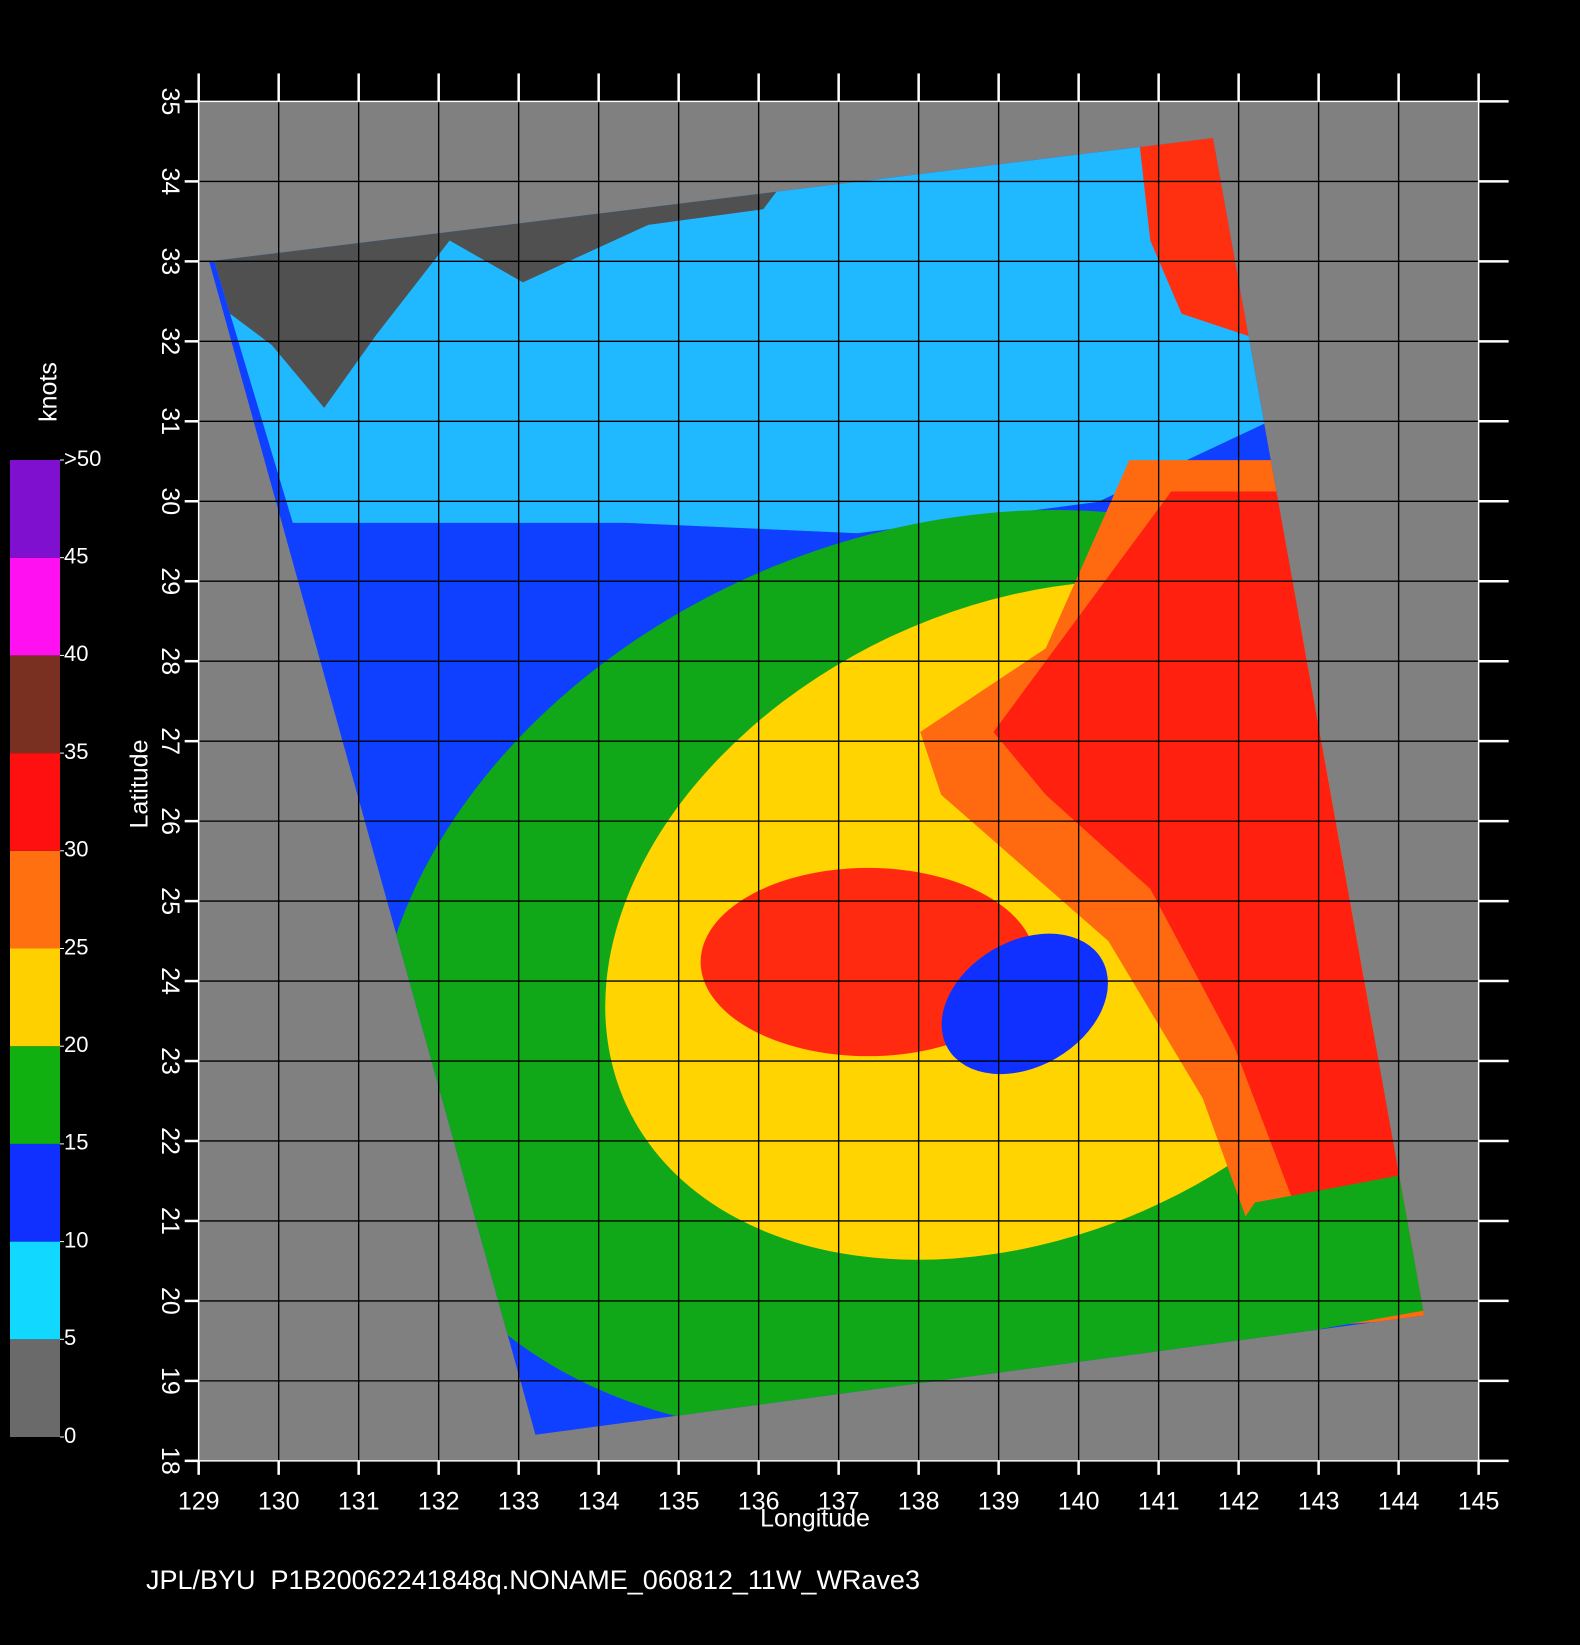  I want to click on x-tick-label: 141, so click(1159, 1501).